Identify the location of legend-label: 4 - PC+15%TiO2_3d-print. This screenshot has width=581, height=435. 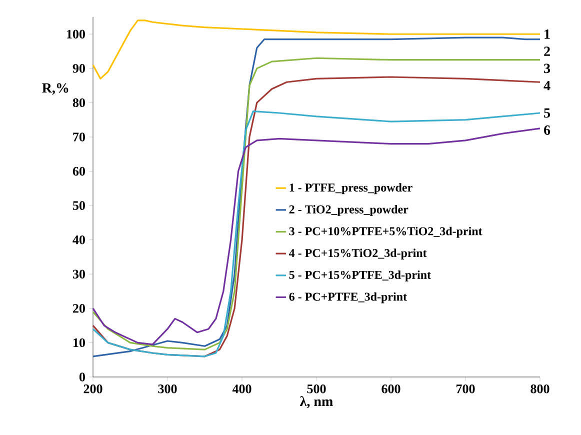
(358, 254).